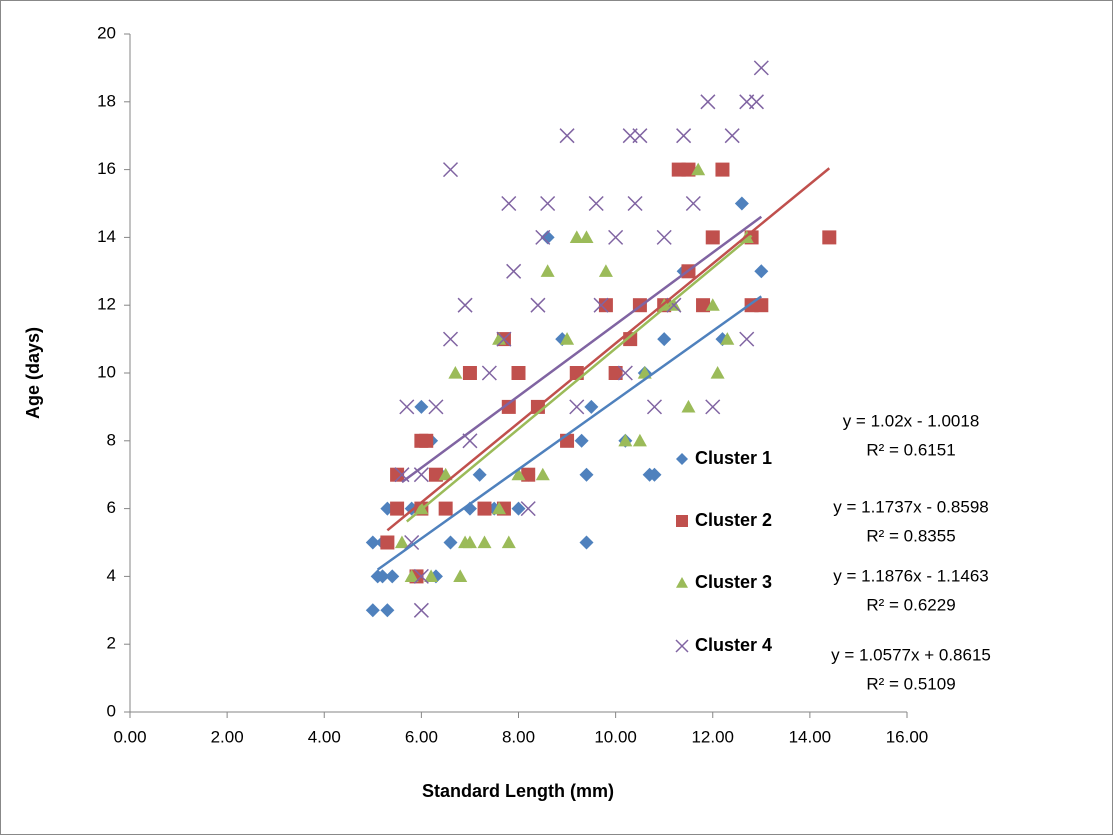  I want to click on x-tick-label: 6.00, so click(421, 736).